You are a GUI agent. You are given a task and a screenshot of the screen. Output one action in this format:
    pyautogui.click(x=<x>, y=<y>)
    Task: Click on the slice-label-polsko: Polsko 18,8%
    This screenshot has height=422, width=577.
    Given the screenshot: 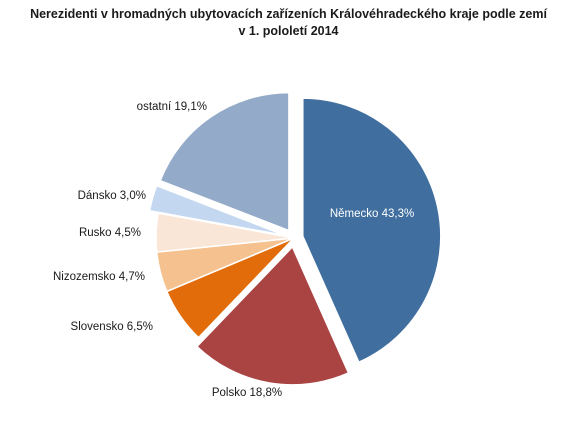 What is the action you would take?
    pyautogui.click(x=247, y=393)
    